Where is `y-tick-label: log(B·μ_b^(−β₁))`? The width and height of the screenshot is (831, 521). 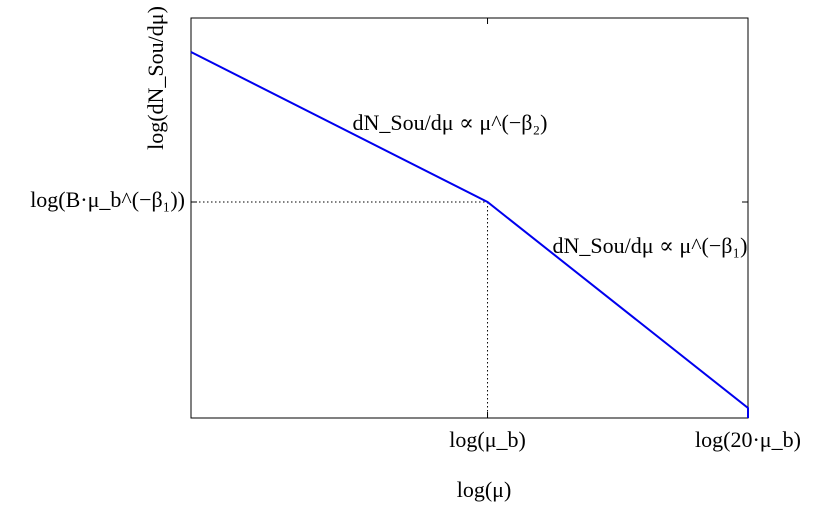
y-tick-label: log(B·μ_b^(−β₁)) is located at coordinates (107, 199).